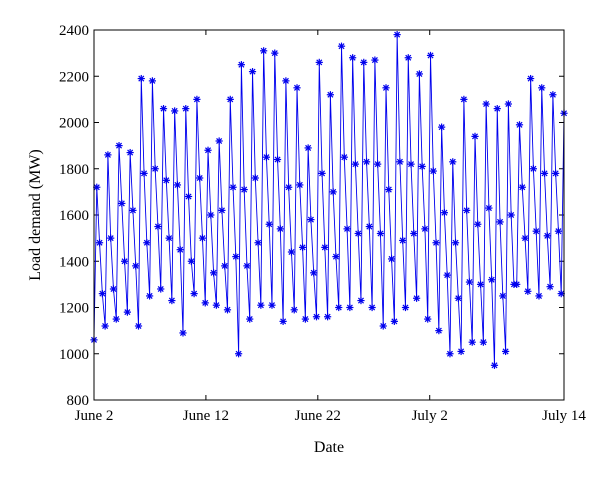 The height and width of the screenshot is (479, 600). What do you see at coordinates (35, 215) in the screenshot?
I see `y-axis-label: Load demand (MW)` at bounding box center [35, 215].